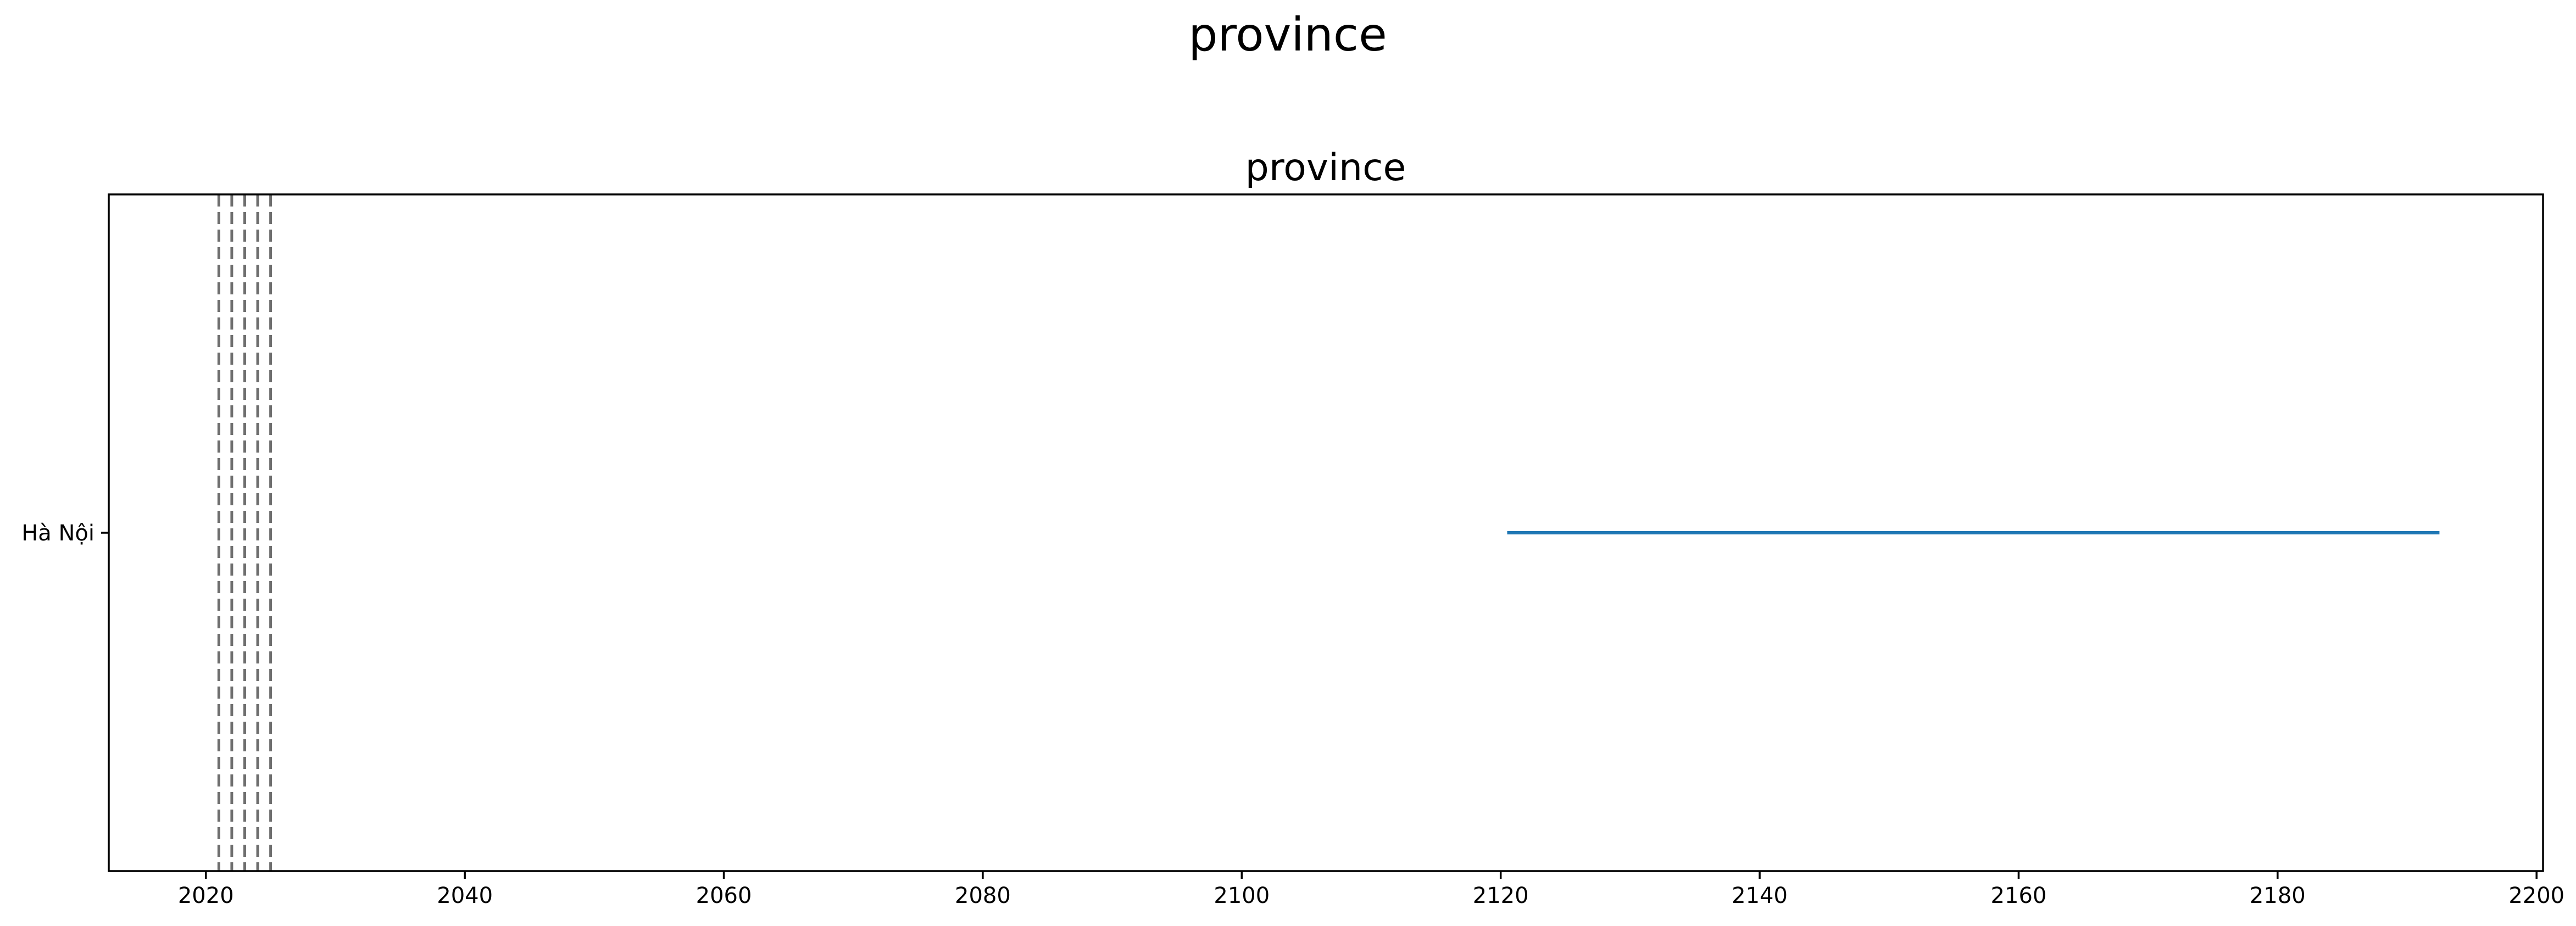 The width and height of the screenshot is (2576, 926). I want to click on x-tick-label: 2100, so click(1242, 895).